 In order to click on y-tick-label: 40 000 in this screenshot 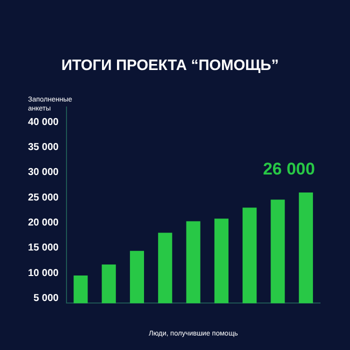, I will do `click(44, 122)`.